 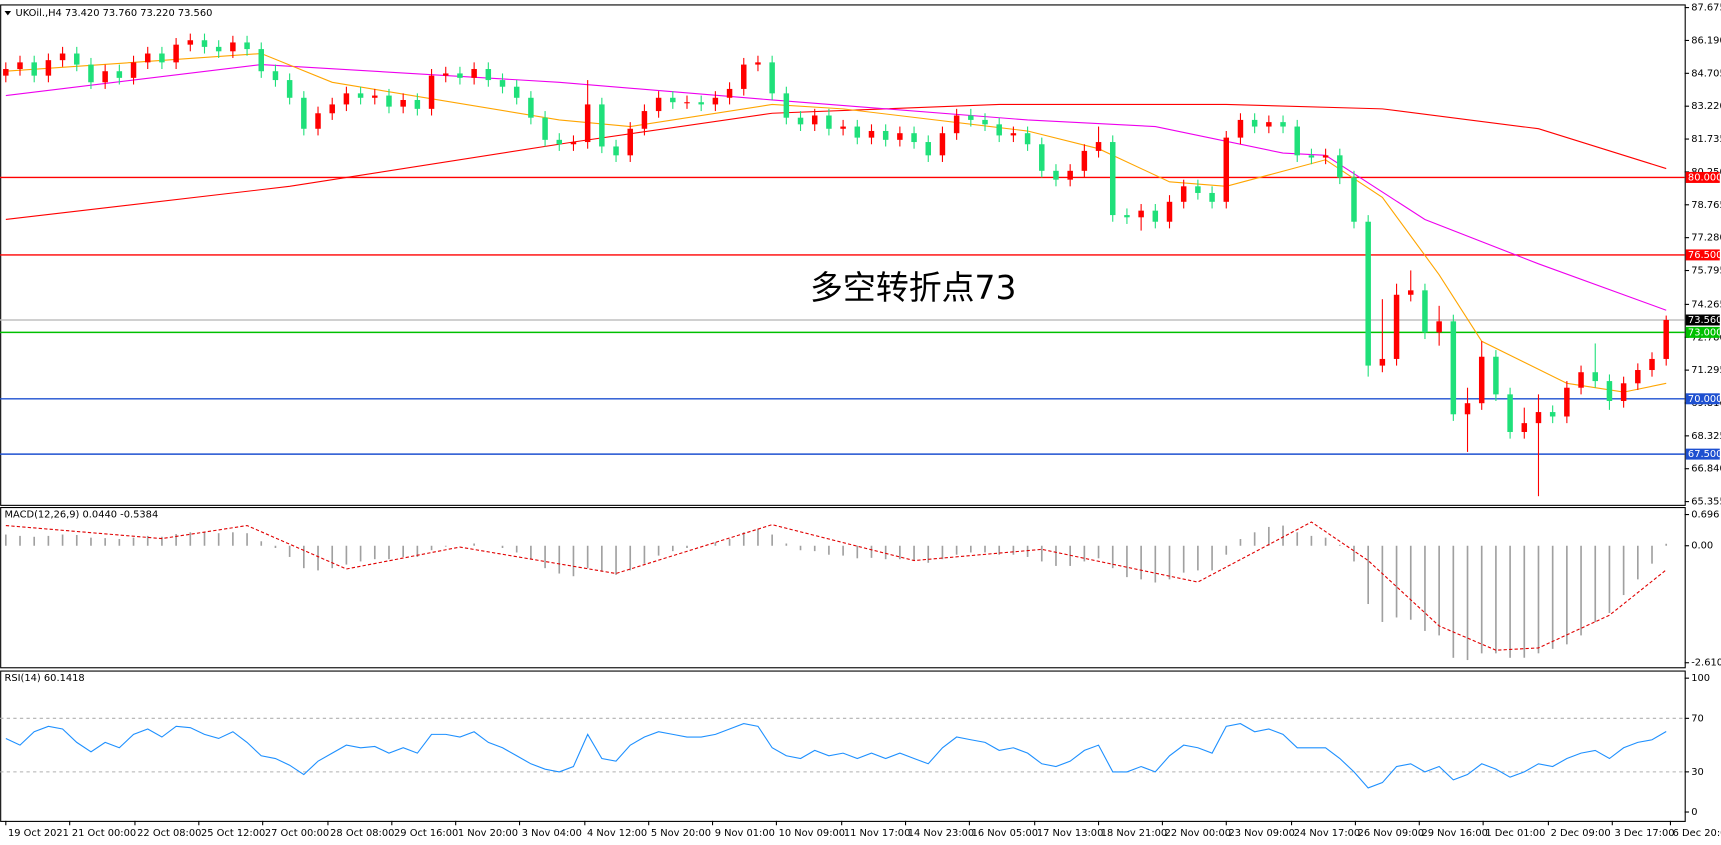 I want to click on rsi-line, so click(x=836, y=756).